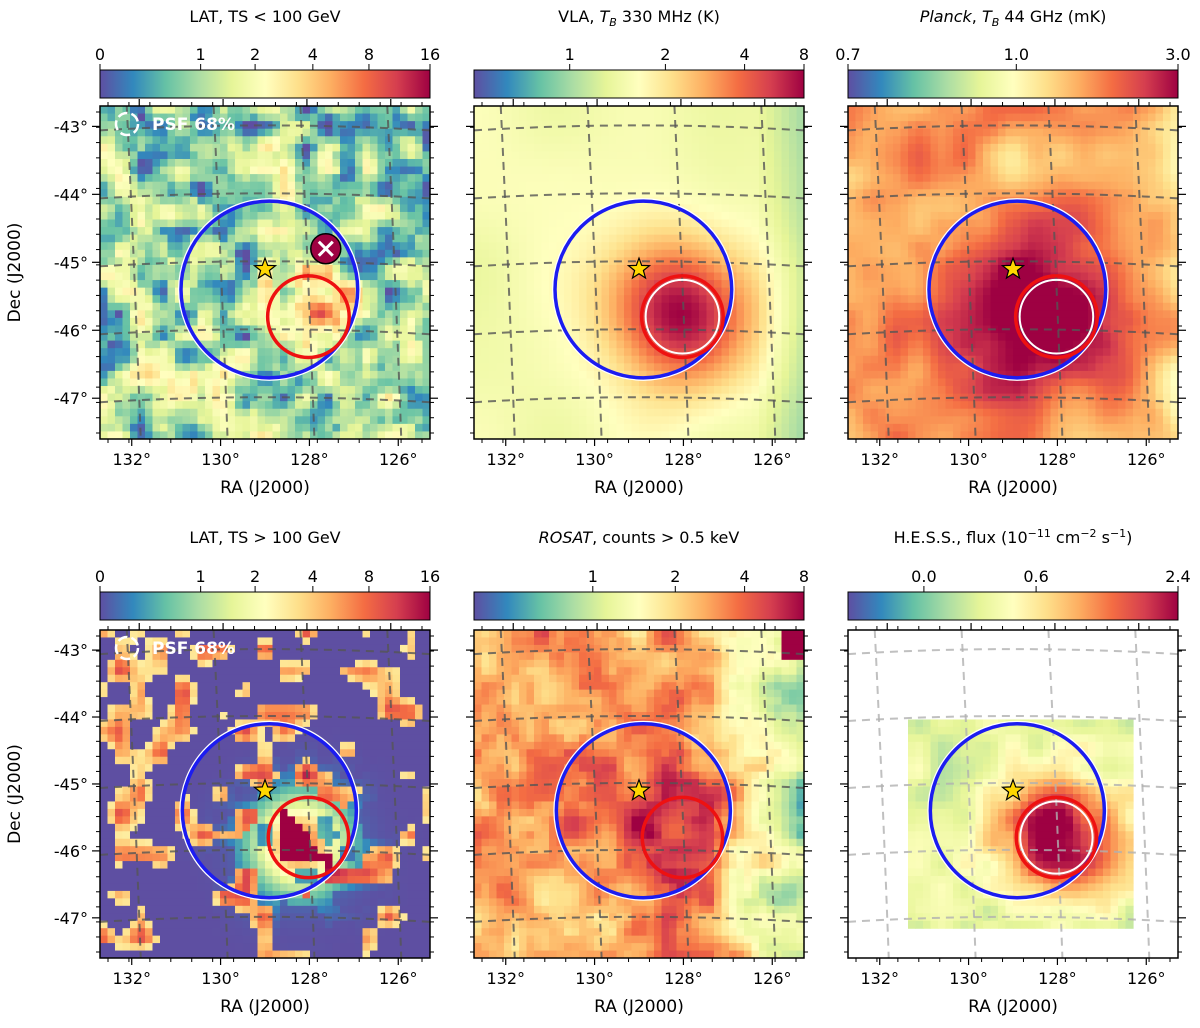  What do you see at coordinates (923, 576) in the screenshot?
I see `colorbar-tick-label: 0.0` at bounding box center [923, 576].